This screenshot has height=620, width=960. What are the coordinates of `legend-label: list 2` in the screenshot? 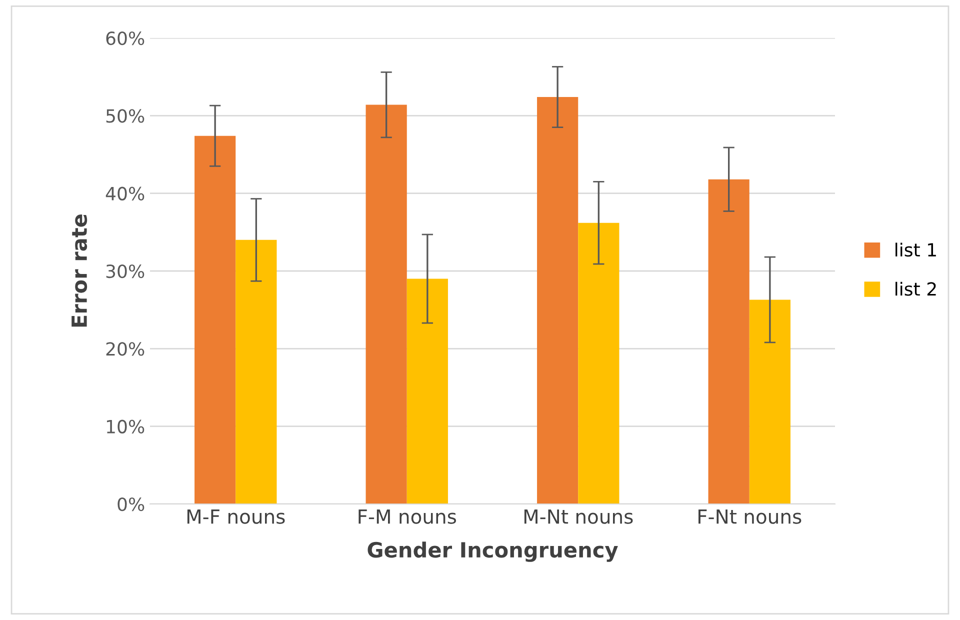 It's located at (916, 289).